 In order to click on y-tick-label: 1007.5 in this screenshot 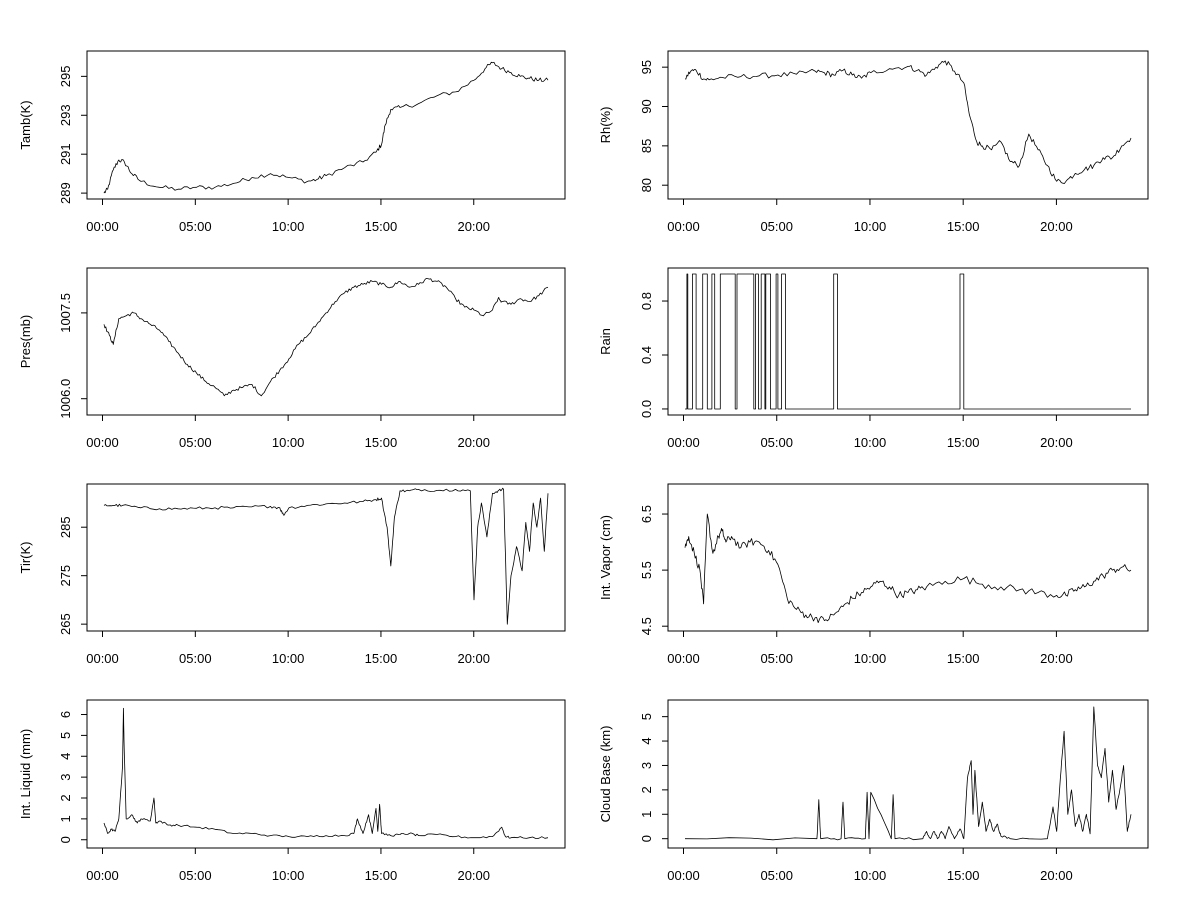, I will do `click(65, 313)`.